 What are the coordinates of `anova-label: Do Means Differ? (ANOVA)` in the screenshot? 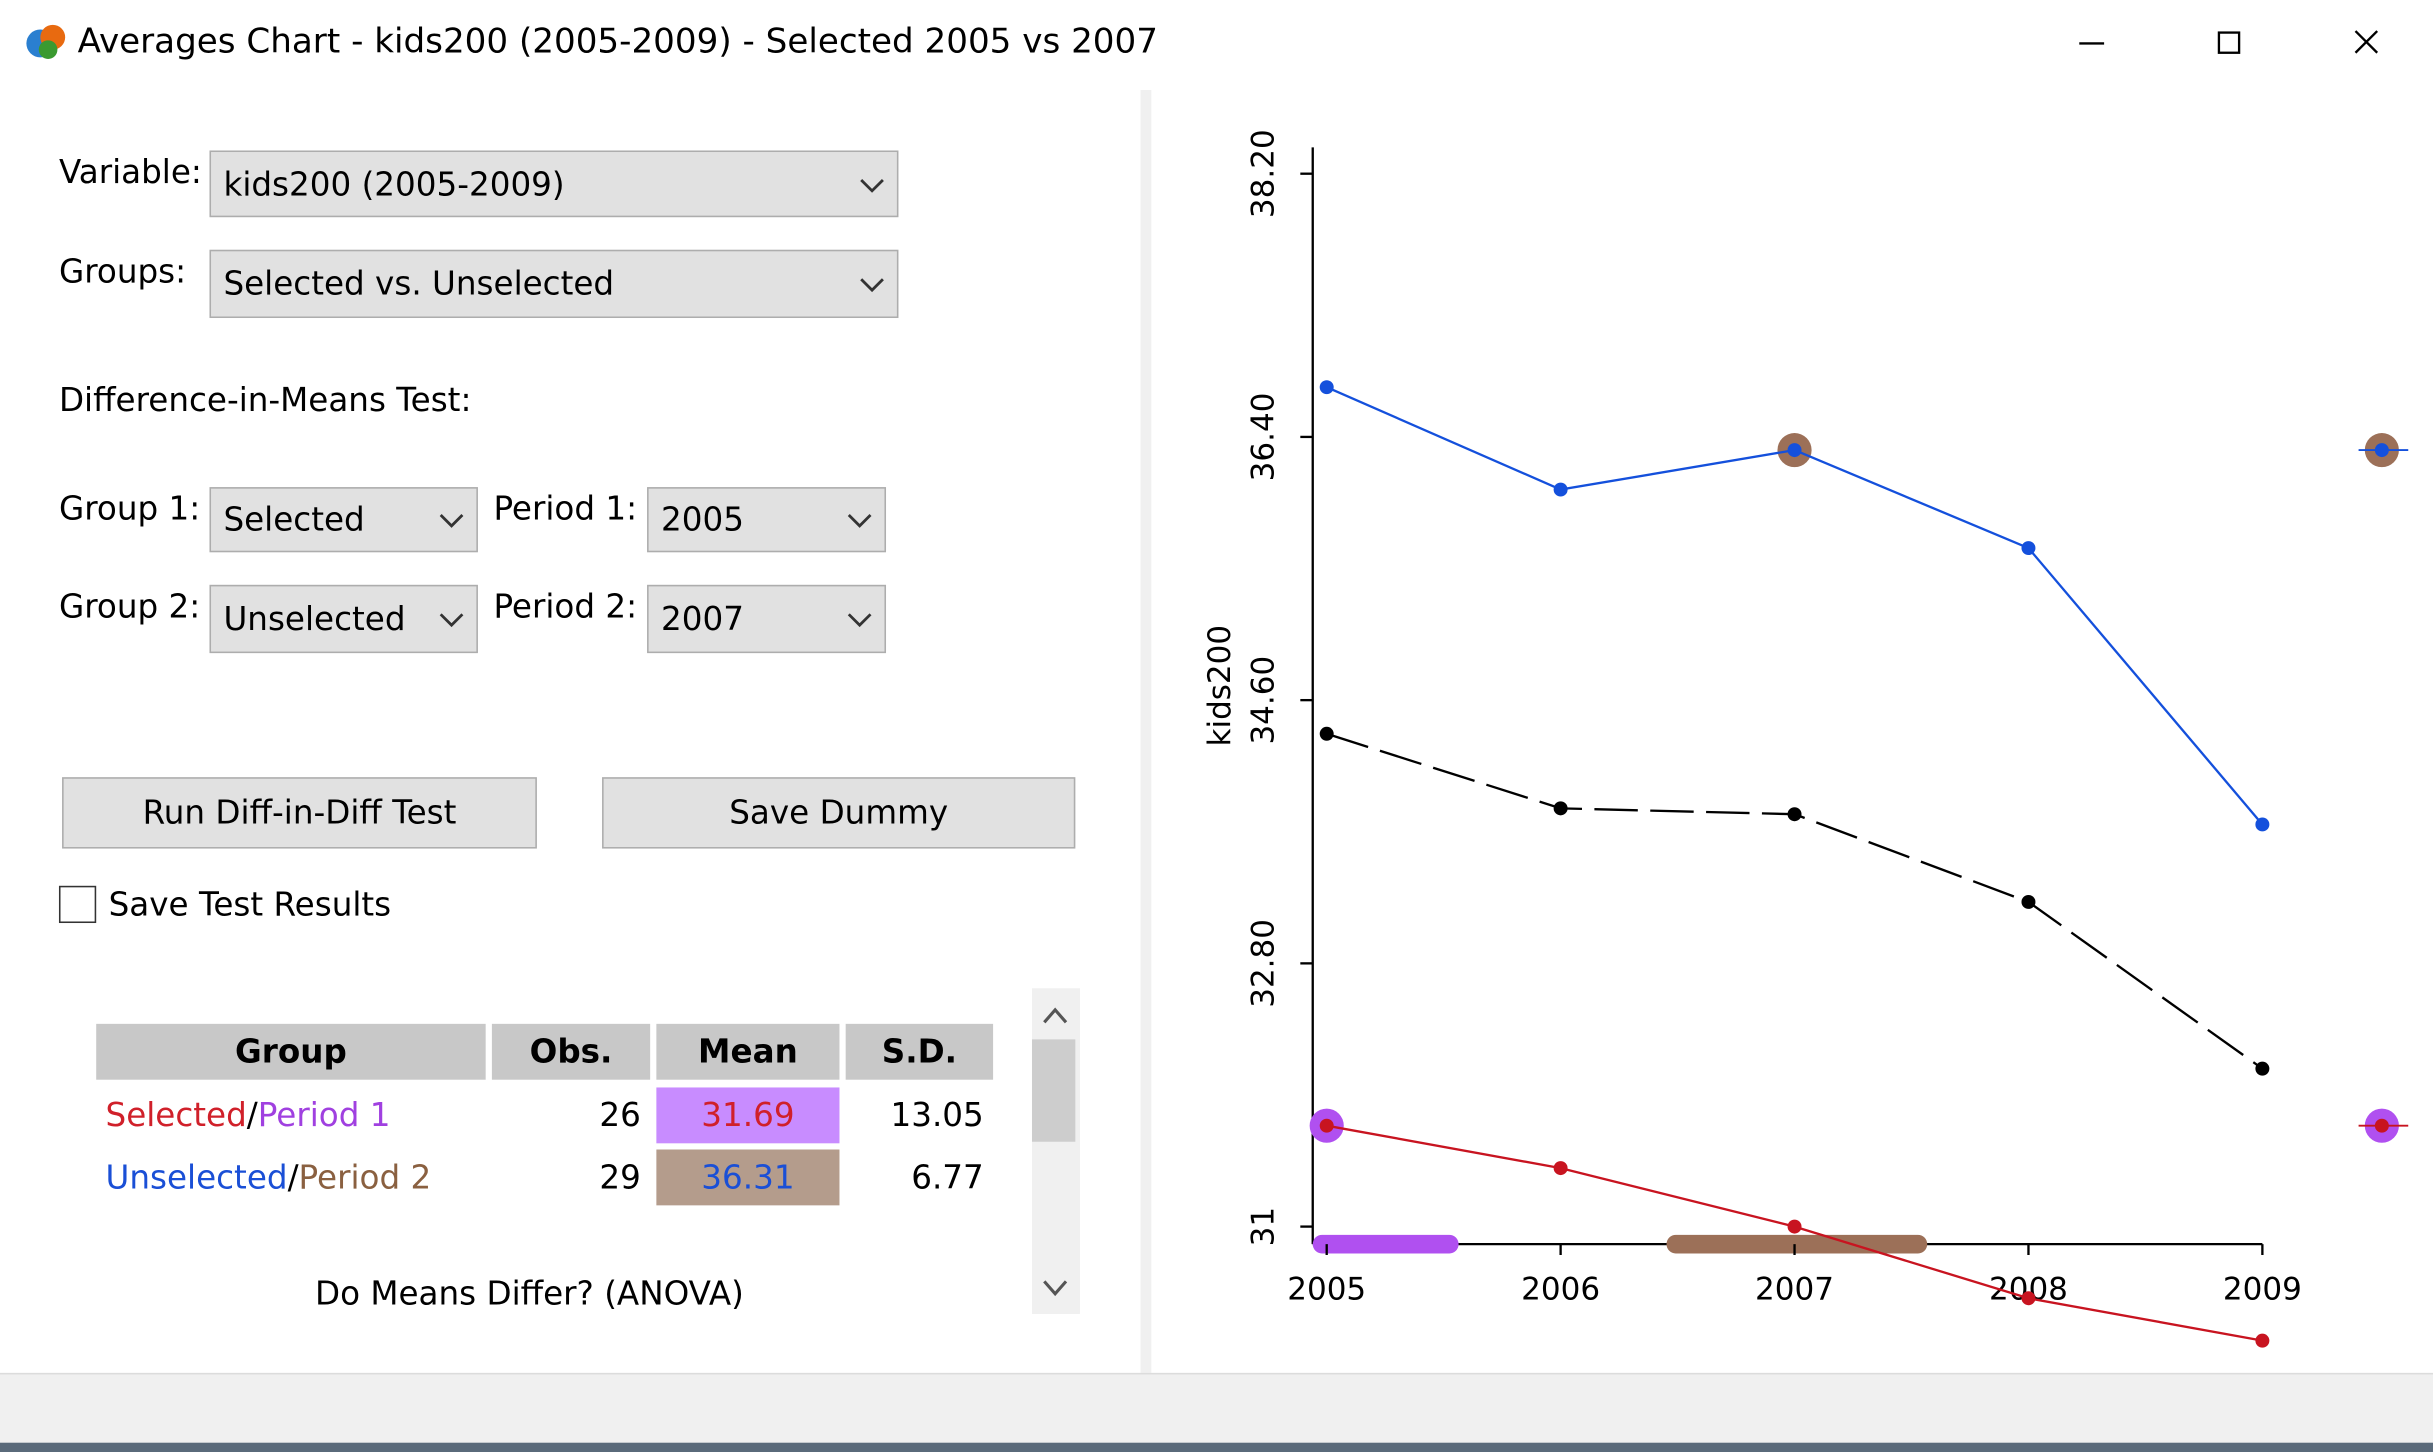 It's located at (529, 1294).